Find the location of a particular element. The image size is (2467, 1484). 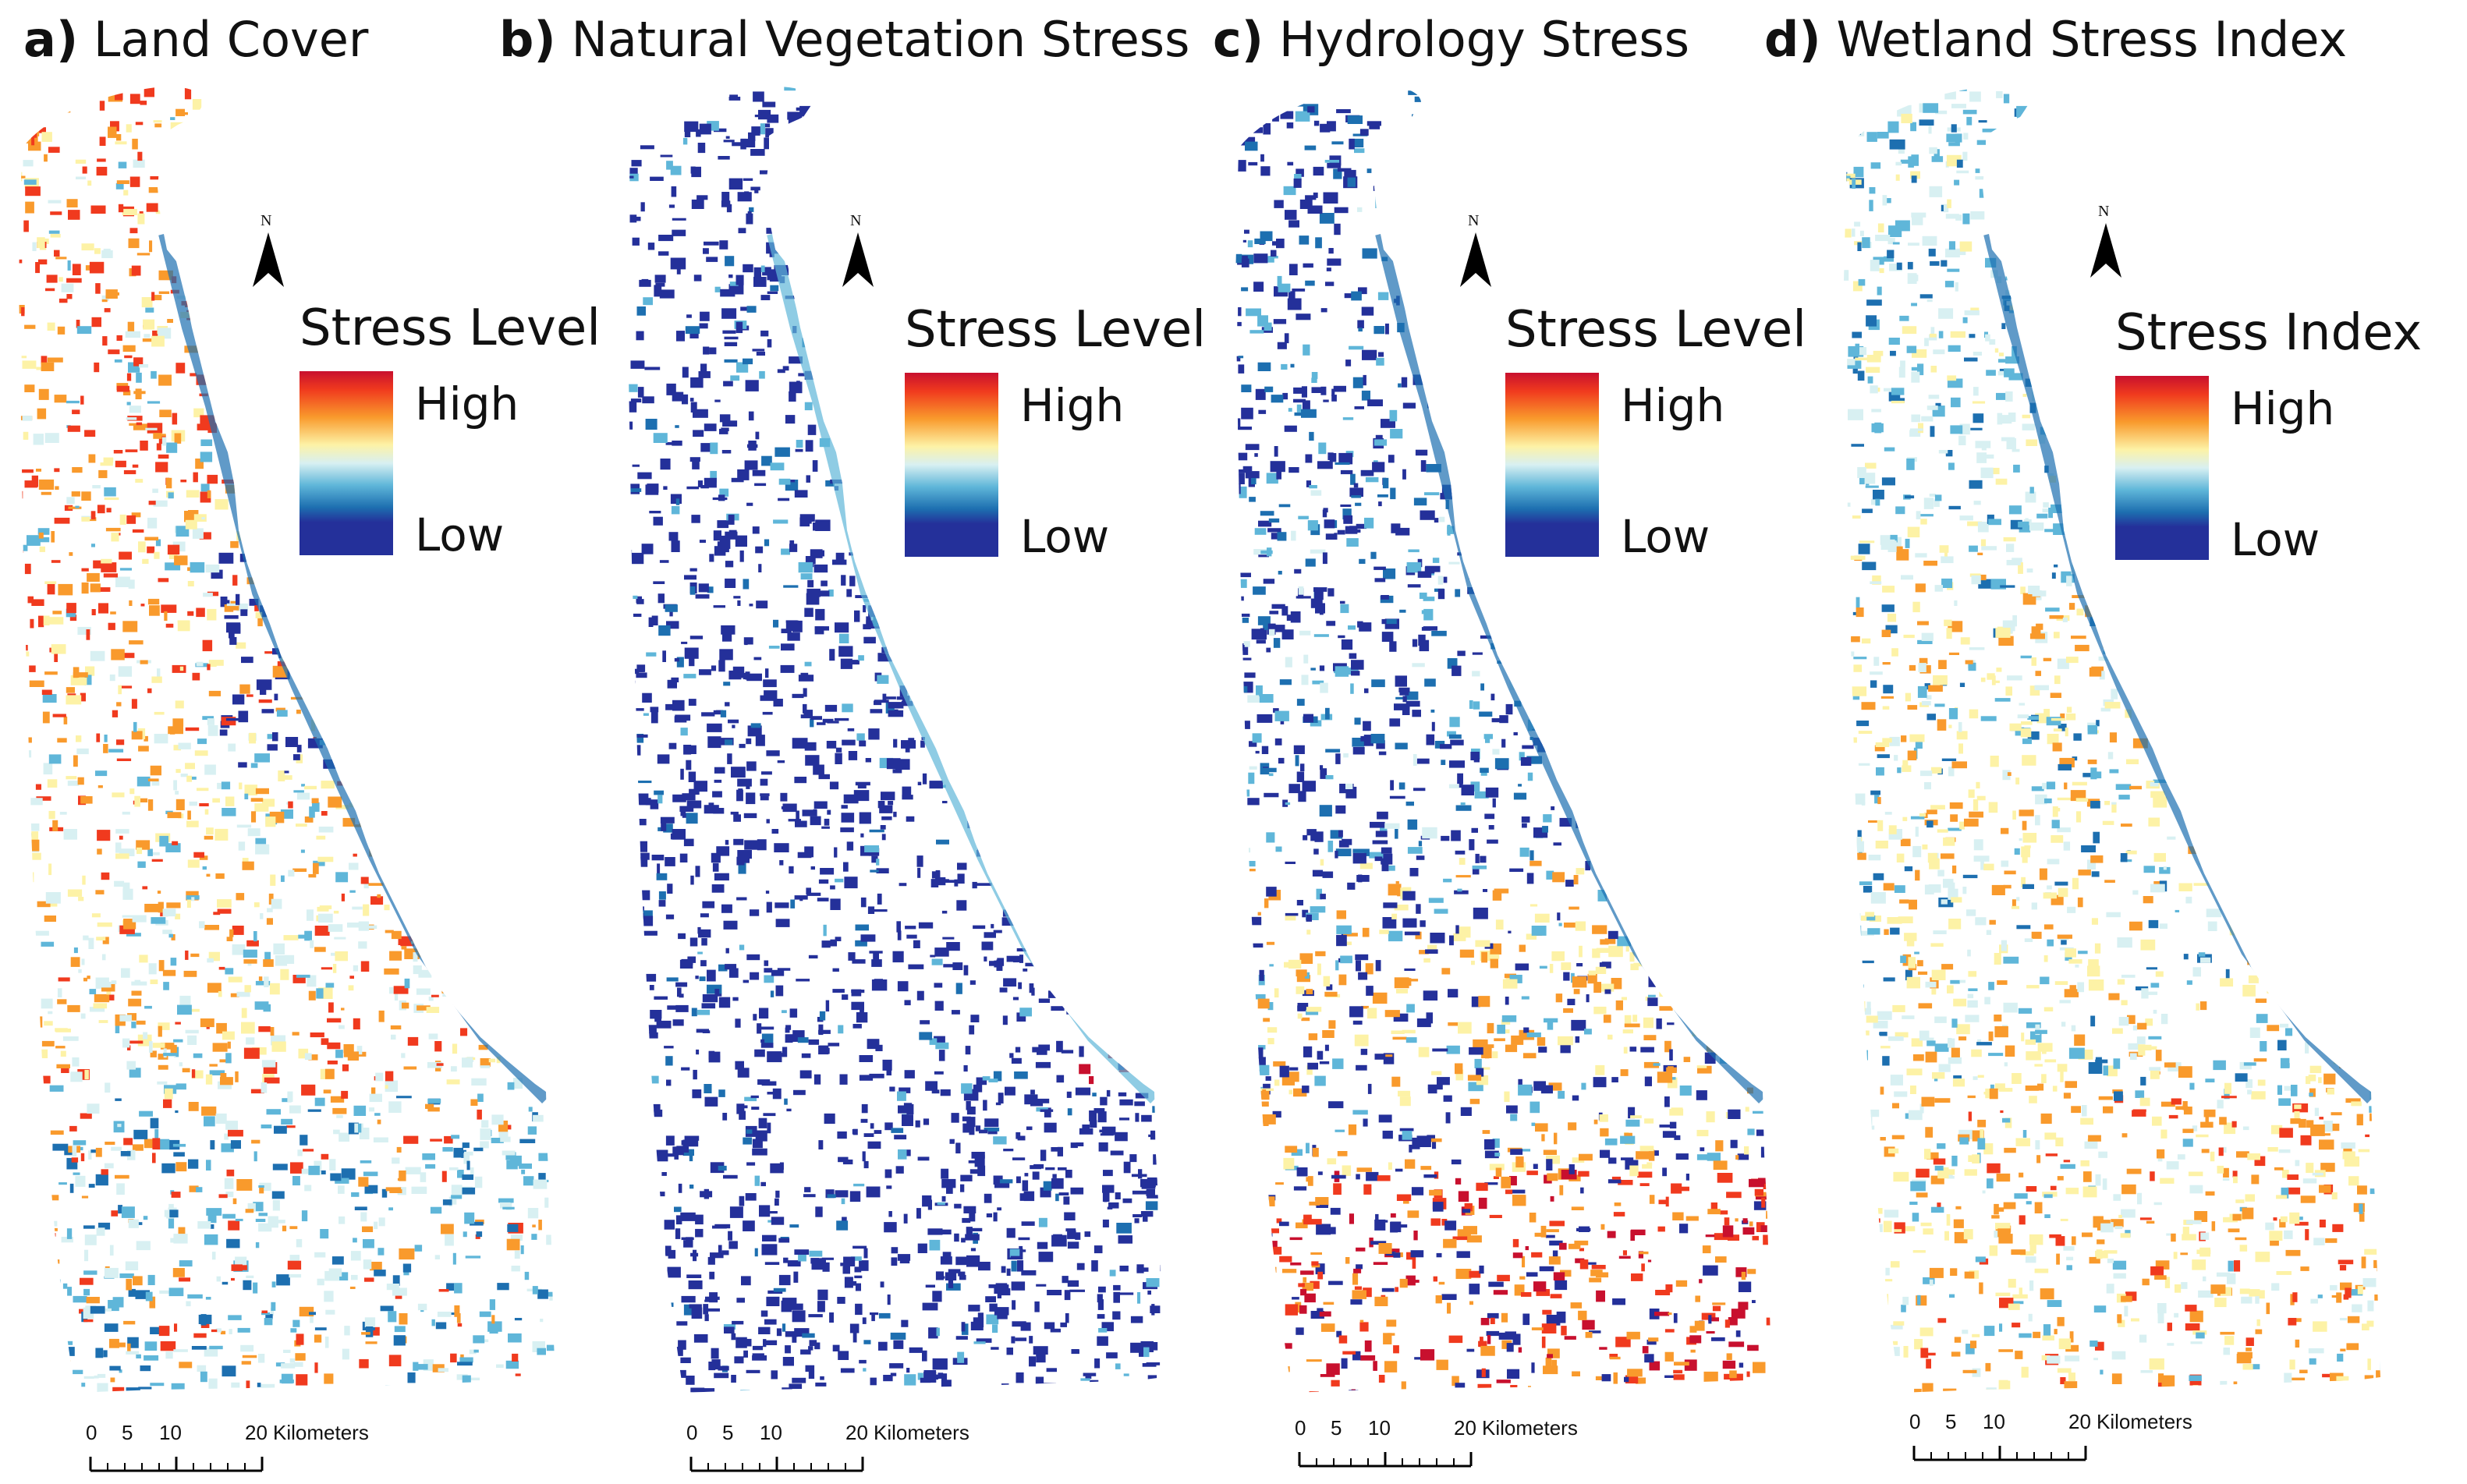

panel-title-text: Natural Vegetation Stress is located at coordinates (880, 39).